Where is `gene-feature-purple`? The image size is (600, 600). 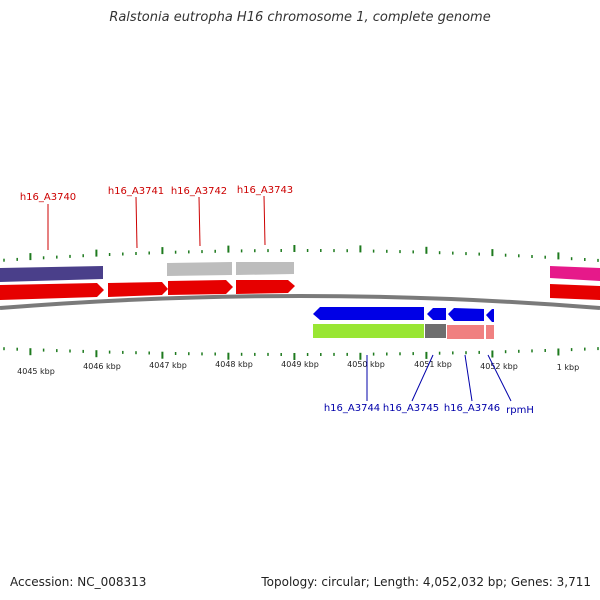
gene-feature-purple is located at coordinates (51, 274).